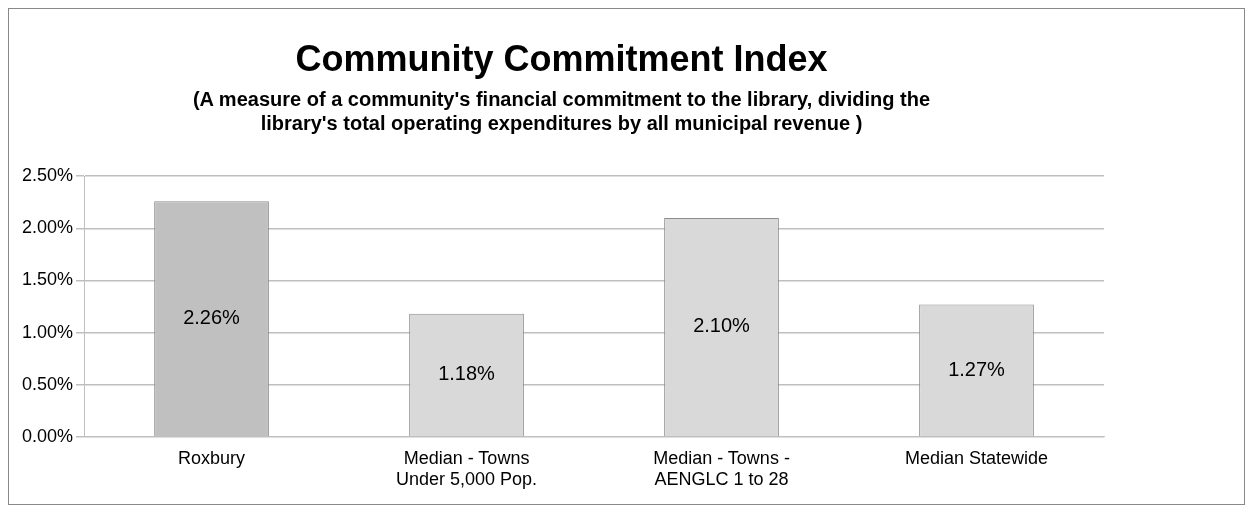  I want to click on chart-title: Community Commitment Index, so click(561, 58).